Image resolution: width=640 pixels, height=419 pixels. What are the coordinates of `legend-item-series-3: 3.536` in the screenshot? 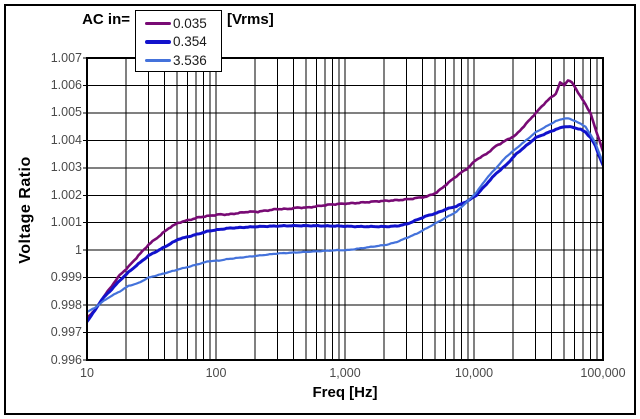 It's located at (183, 60).